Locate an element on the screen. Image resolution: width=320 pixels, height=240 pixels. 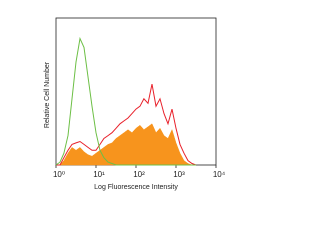
y-axis-label: Relative Cell Number is located at coordinates (47, 94).